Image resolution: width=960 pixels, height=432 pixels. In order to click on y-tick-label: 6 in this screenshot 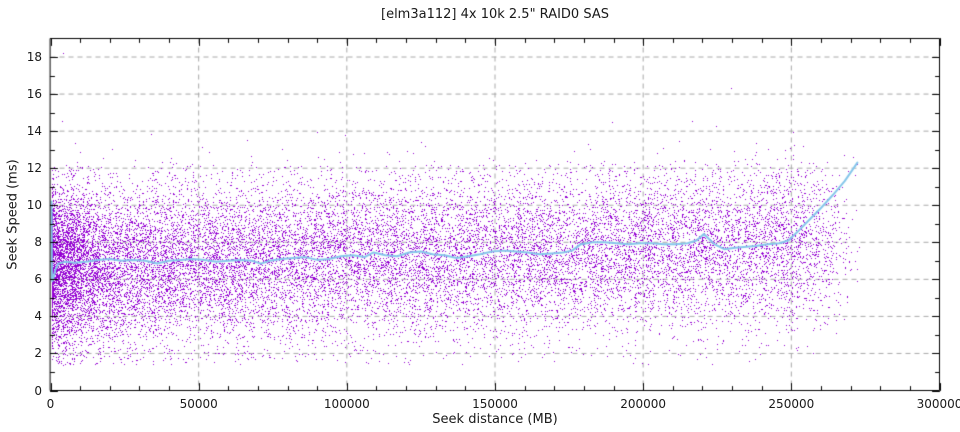, I will do `click(38, 279)`.